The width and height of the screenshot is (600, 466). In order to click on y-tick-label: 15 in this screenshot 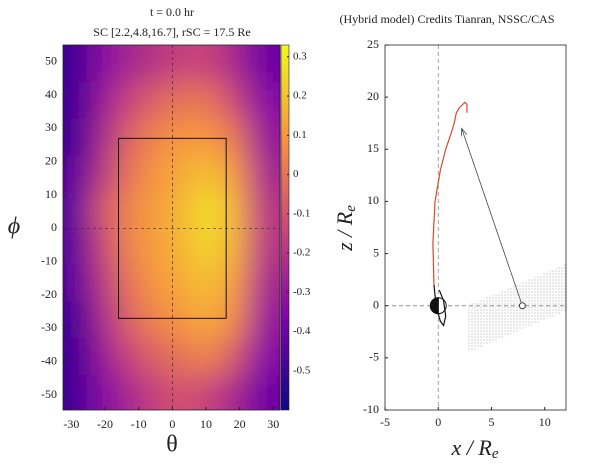, I will do `click(373, 148)`.